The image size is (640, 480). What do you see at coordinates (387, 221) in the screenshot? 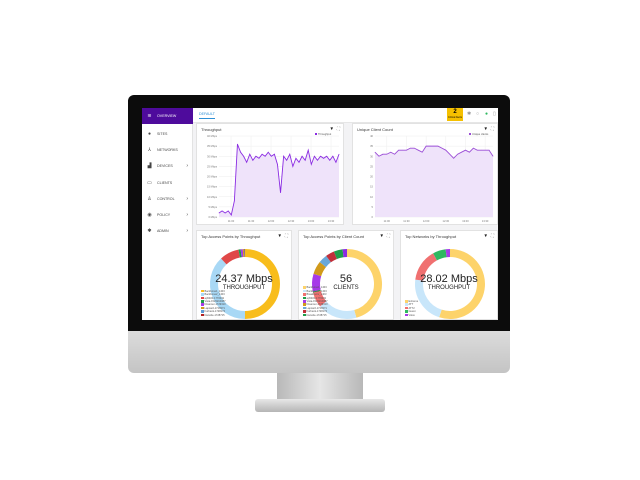
I see `x-tick-label: 11:00` at bounding box center [387, 221].